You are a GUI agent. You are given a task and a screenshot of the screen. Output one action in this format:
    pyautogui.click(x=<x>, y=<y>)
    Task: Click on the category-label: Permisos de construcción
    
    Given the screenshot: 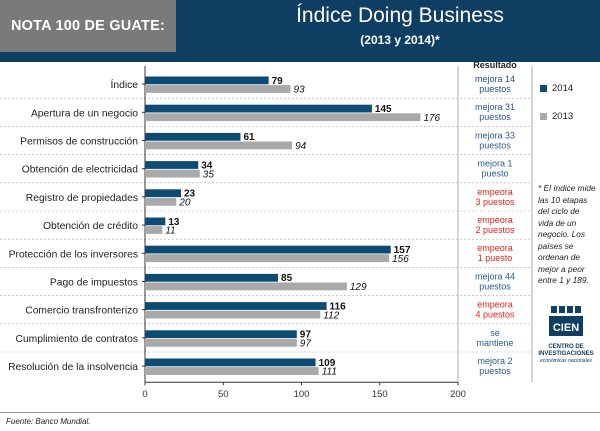 What is the action you would take?
    pyautogui.click(x=79, y=142)
    